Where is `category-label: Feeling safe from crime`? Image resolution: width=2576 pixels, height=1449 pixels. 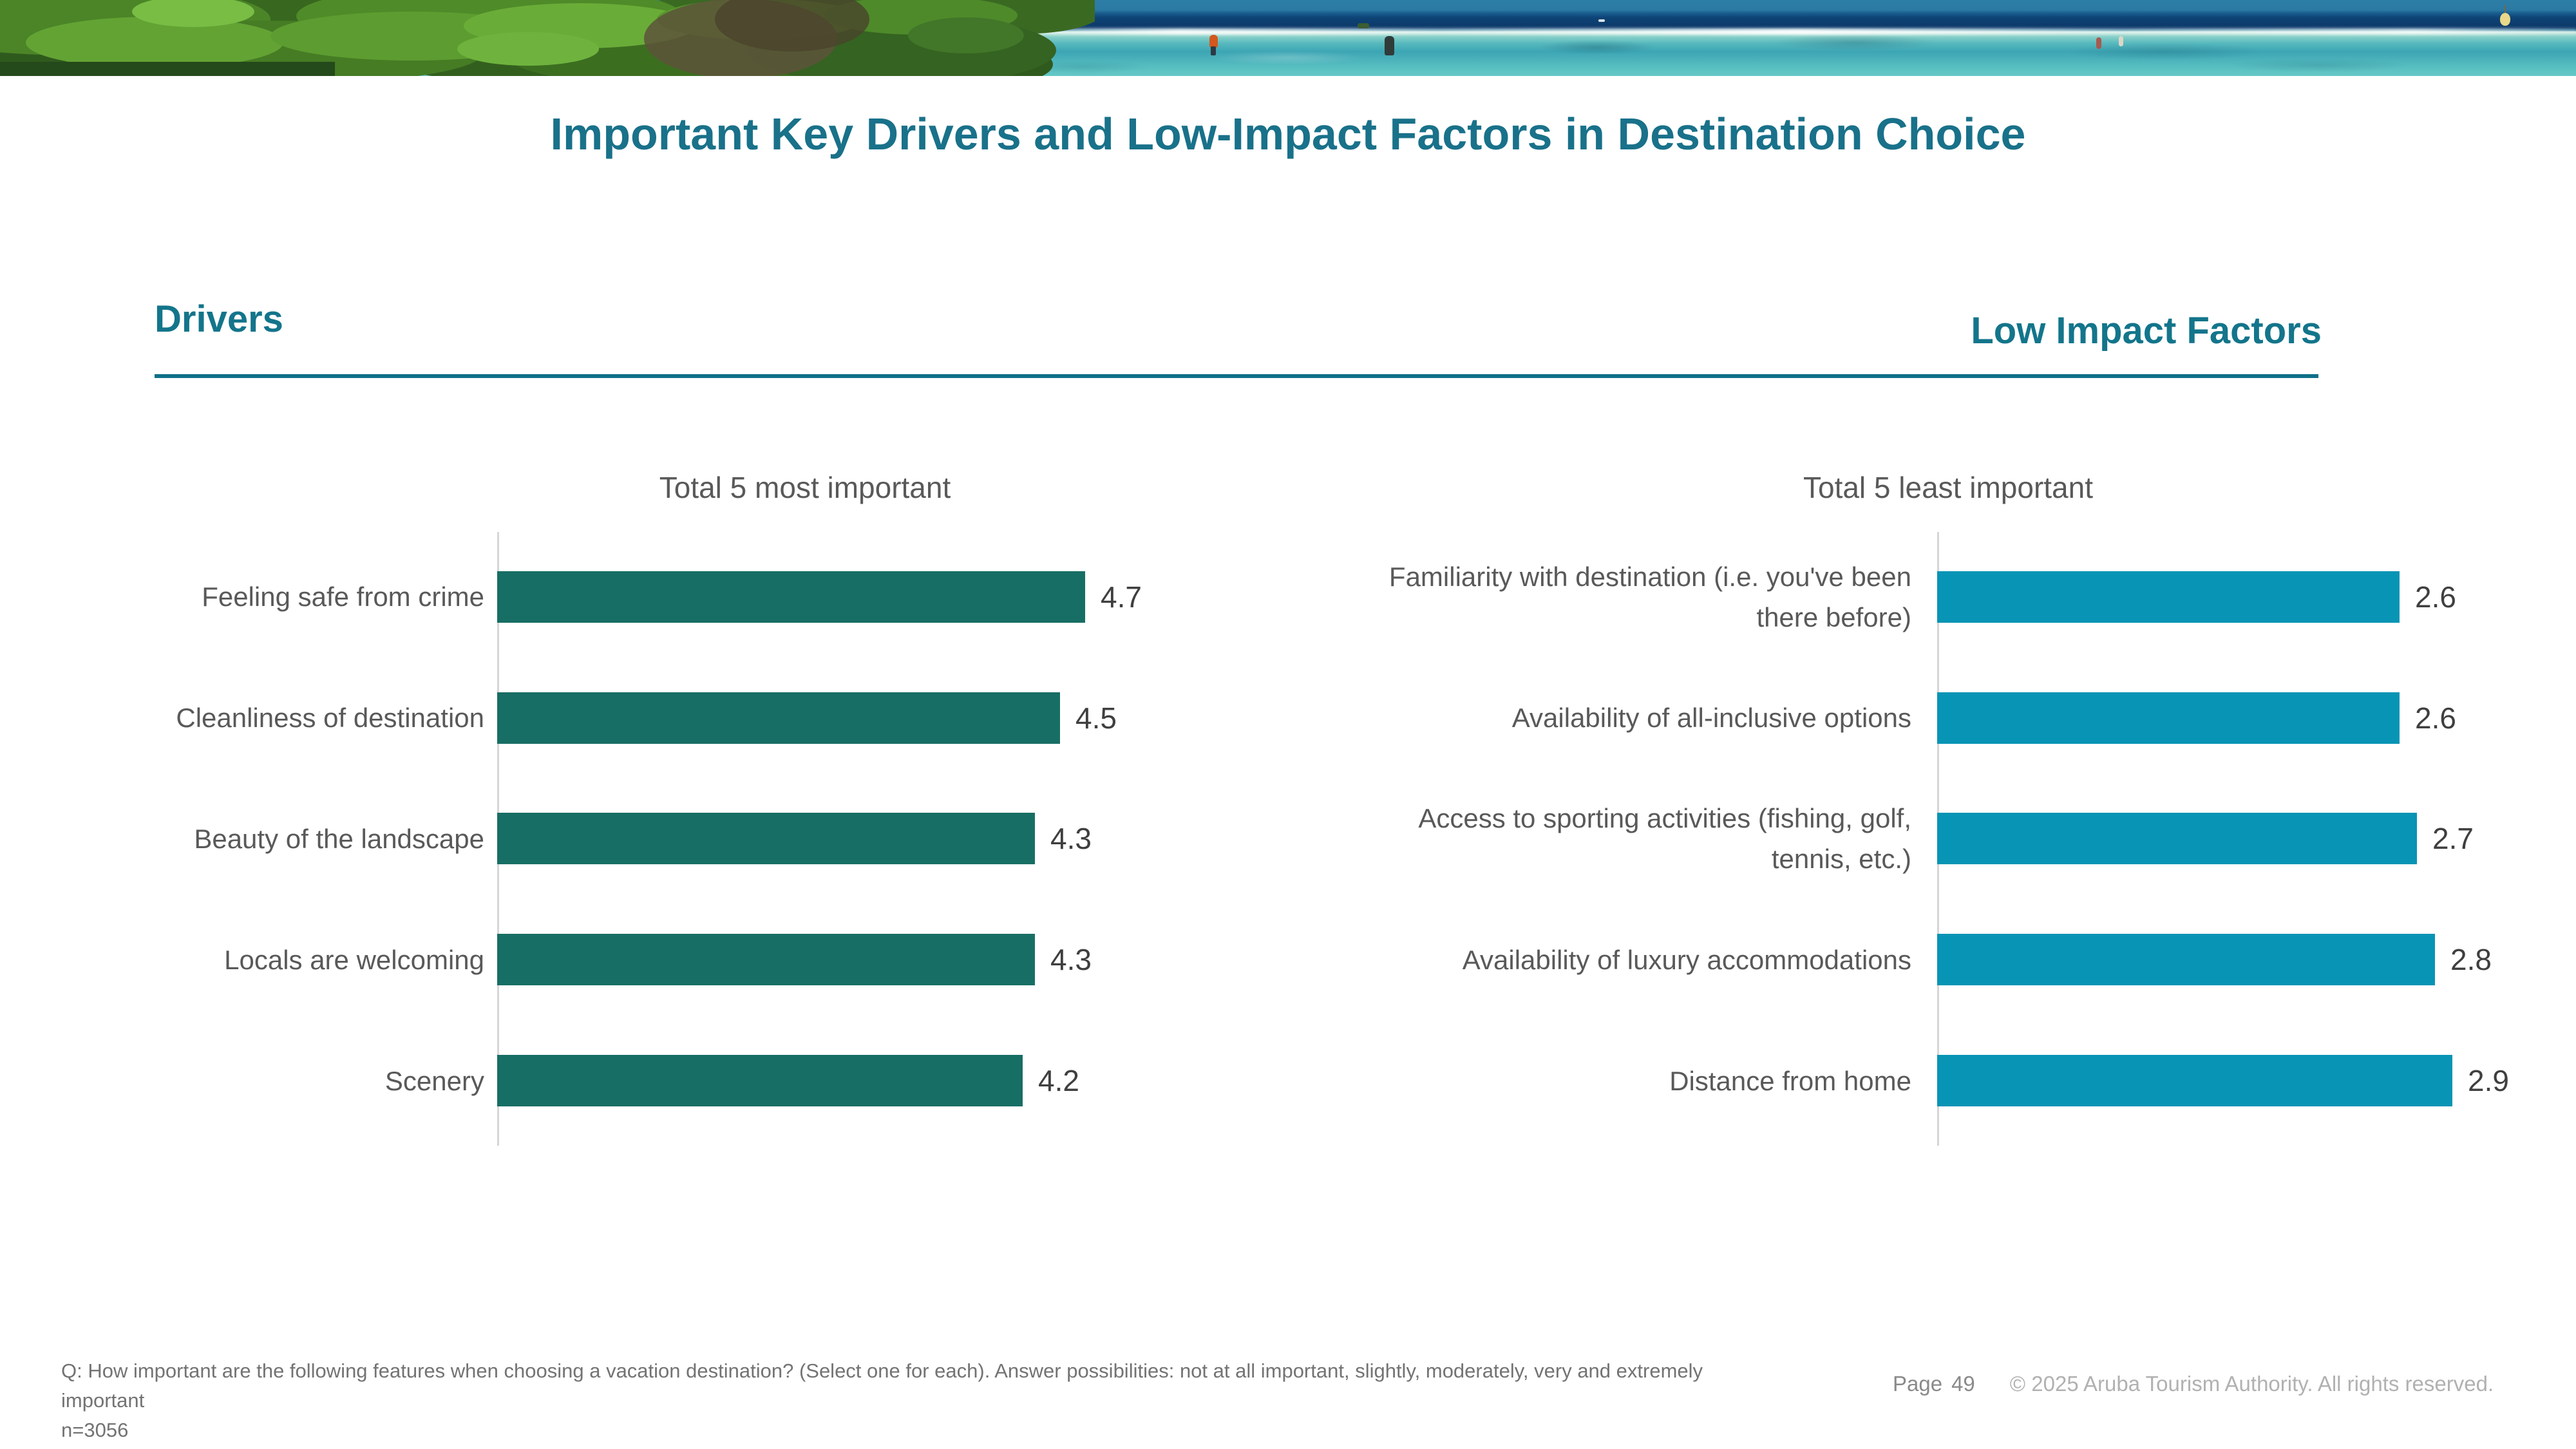 category-label: Feeling safe from crime is located at coordinates (343, 597).